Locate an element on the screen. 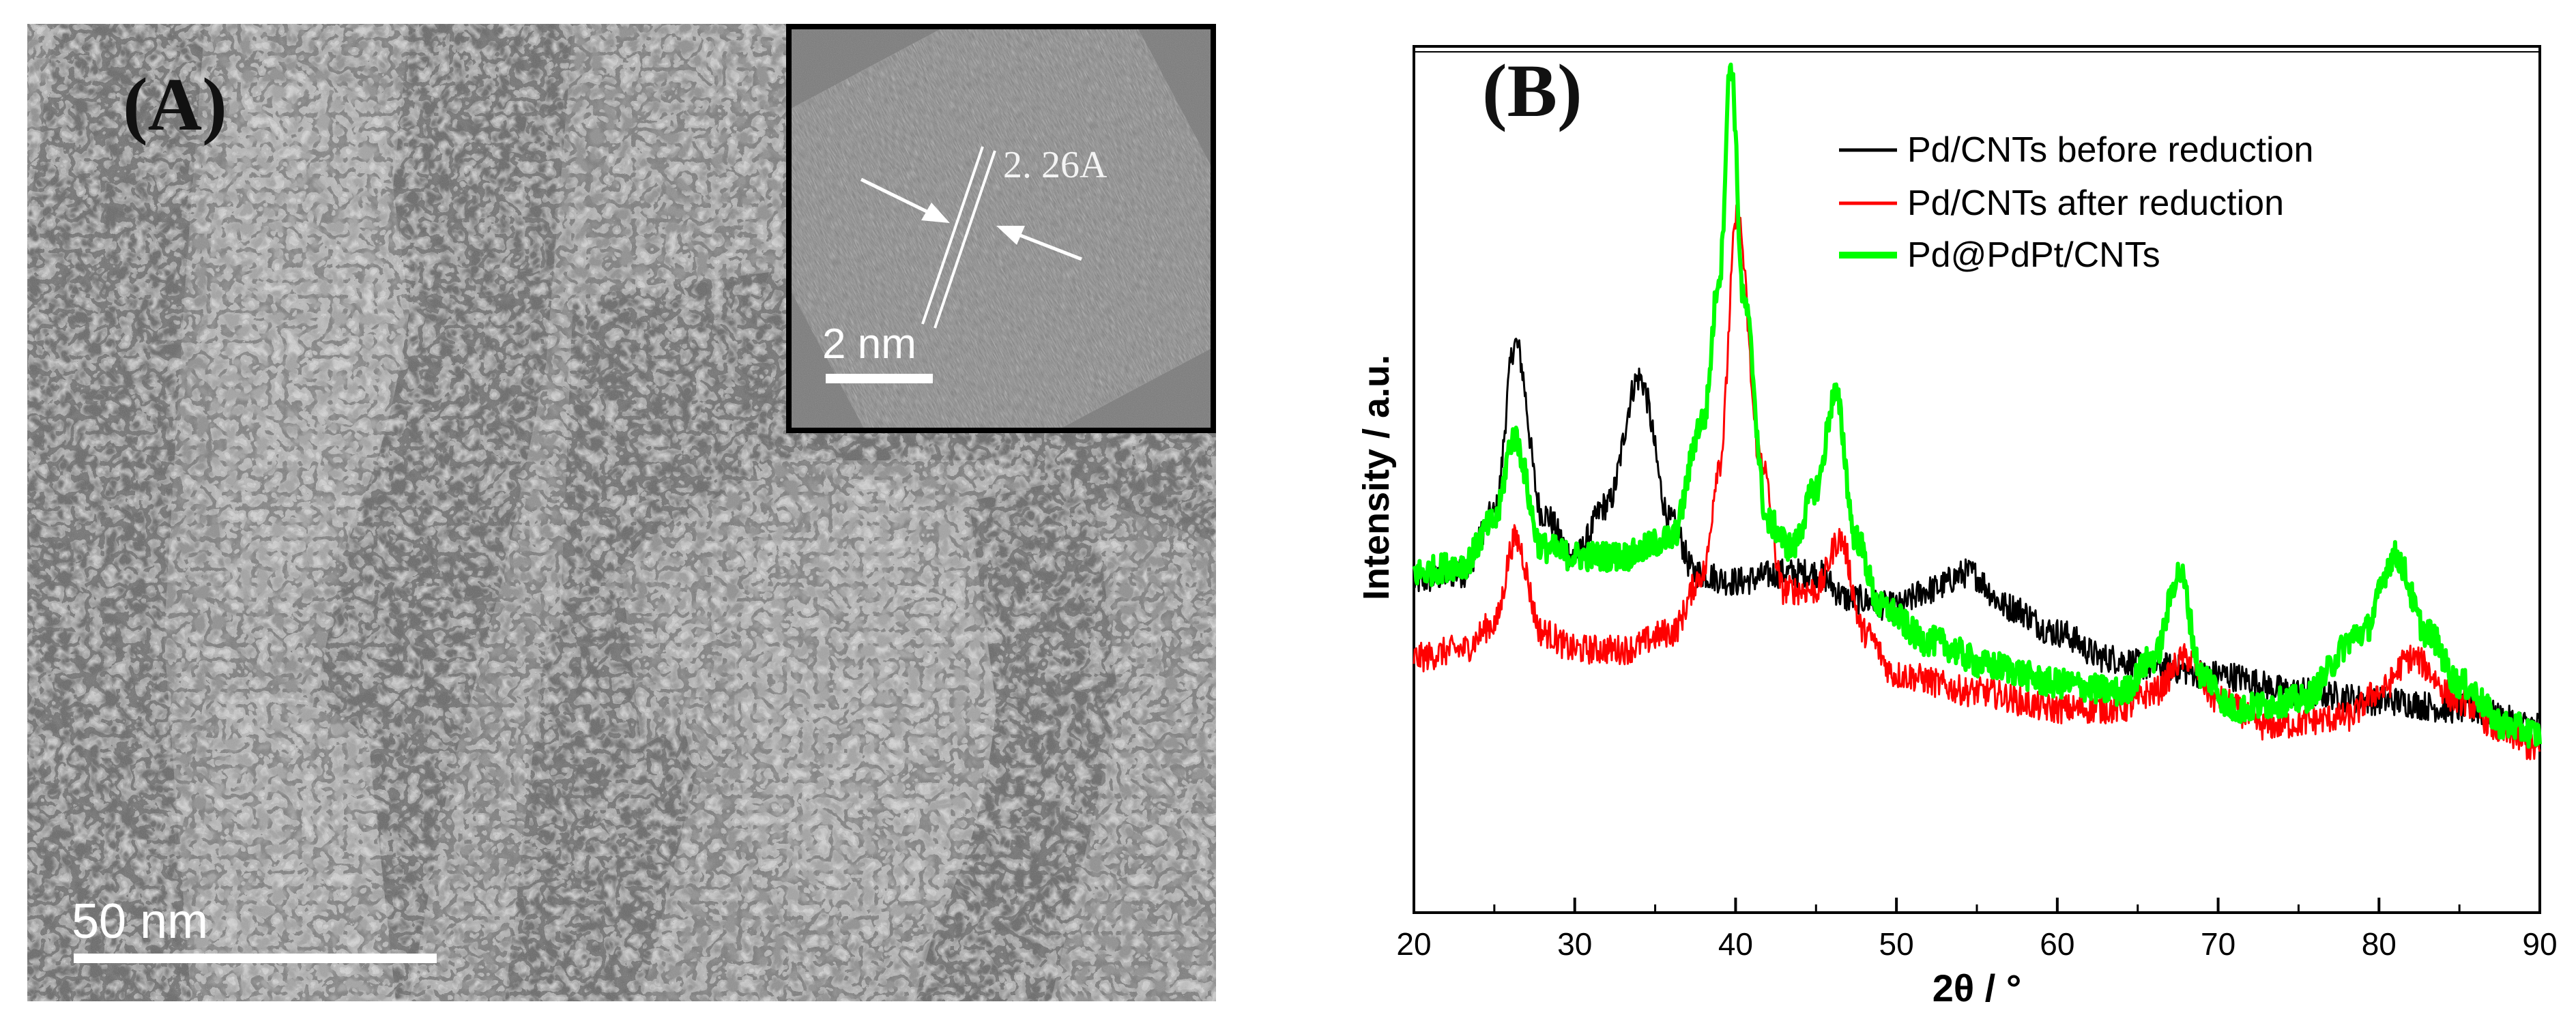 The width and height of the screenshot is (2576, 1032). x-tick-label: 30 is located at coordinates (1574, 944).